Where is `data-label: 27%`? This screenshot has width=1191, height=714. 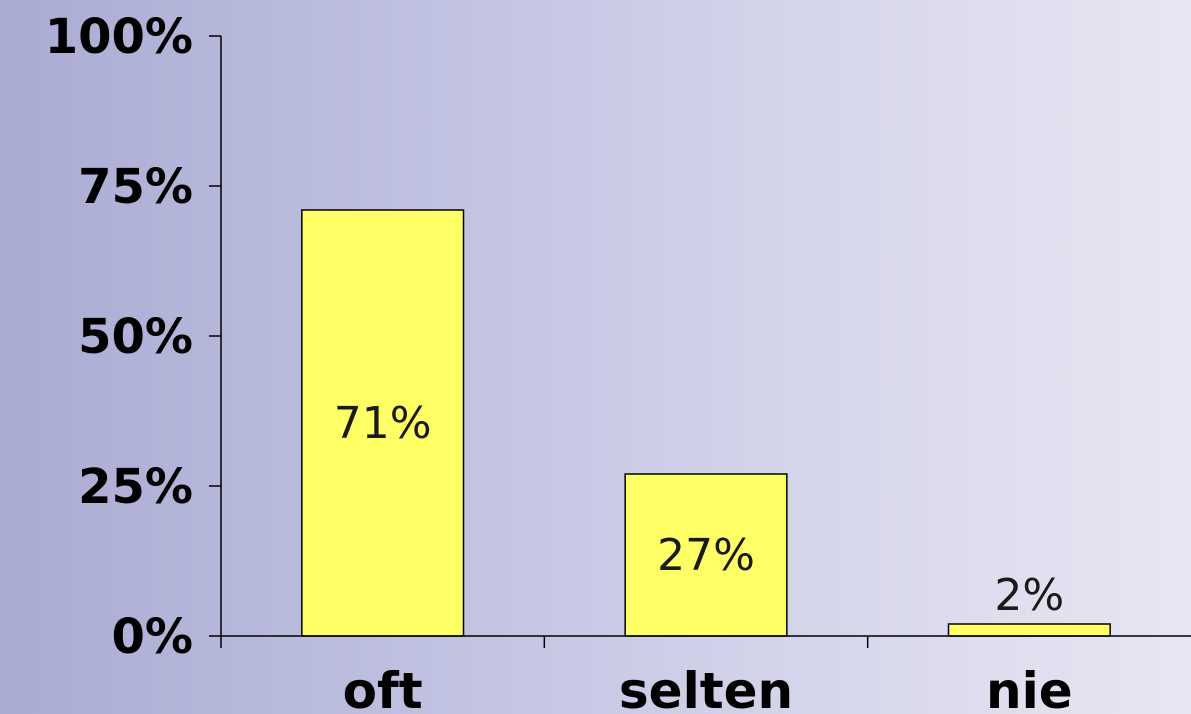
data-label: 27% is located at coordinates (706, 555).